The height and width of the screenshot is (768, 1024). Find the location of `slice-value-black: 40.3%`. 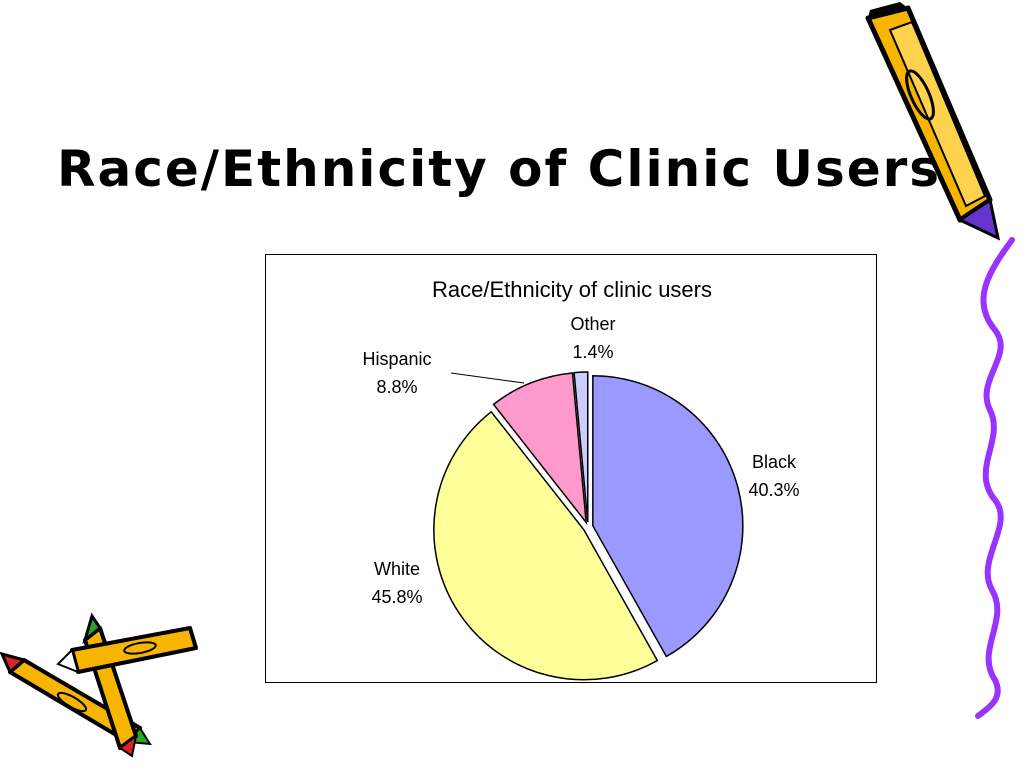

slice-value-black: 40.3% is located at coordinates (773, 490).